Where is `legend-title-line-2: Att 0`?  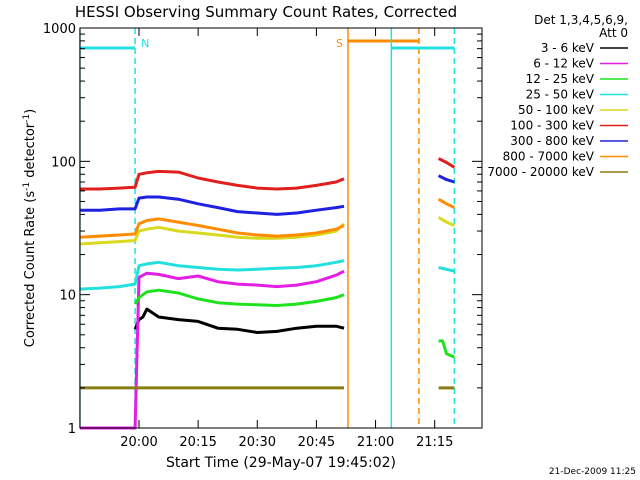
legend-title-line-2: Att 0 is located at coordinates (613, 33).